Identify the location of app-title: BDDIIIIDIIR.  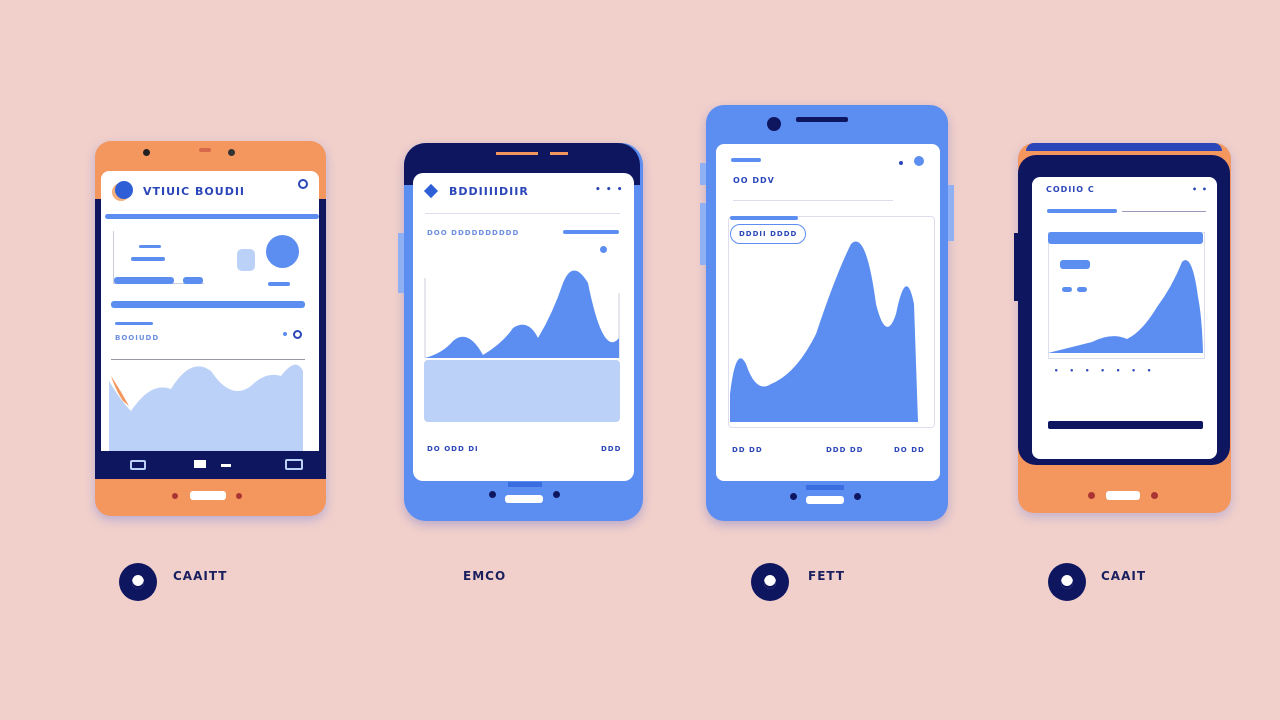
(489, 191).